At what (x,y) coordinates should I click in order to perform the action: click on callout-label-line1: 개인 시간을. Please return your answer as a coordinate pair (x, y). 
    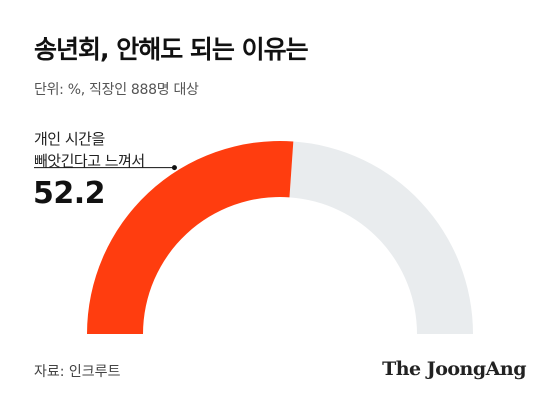
    Looking at the image, I should click on (69, 139).